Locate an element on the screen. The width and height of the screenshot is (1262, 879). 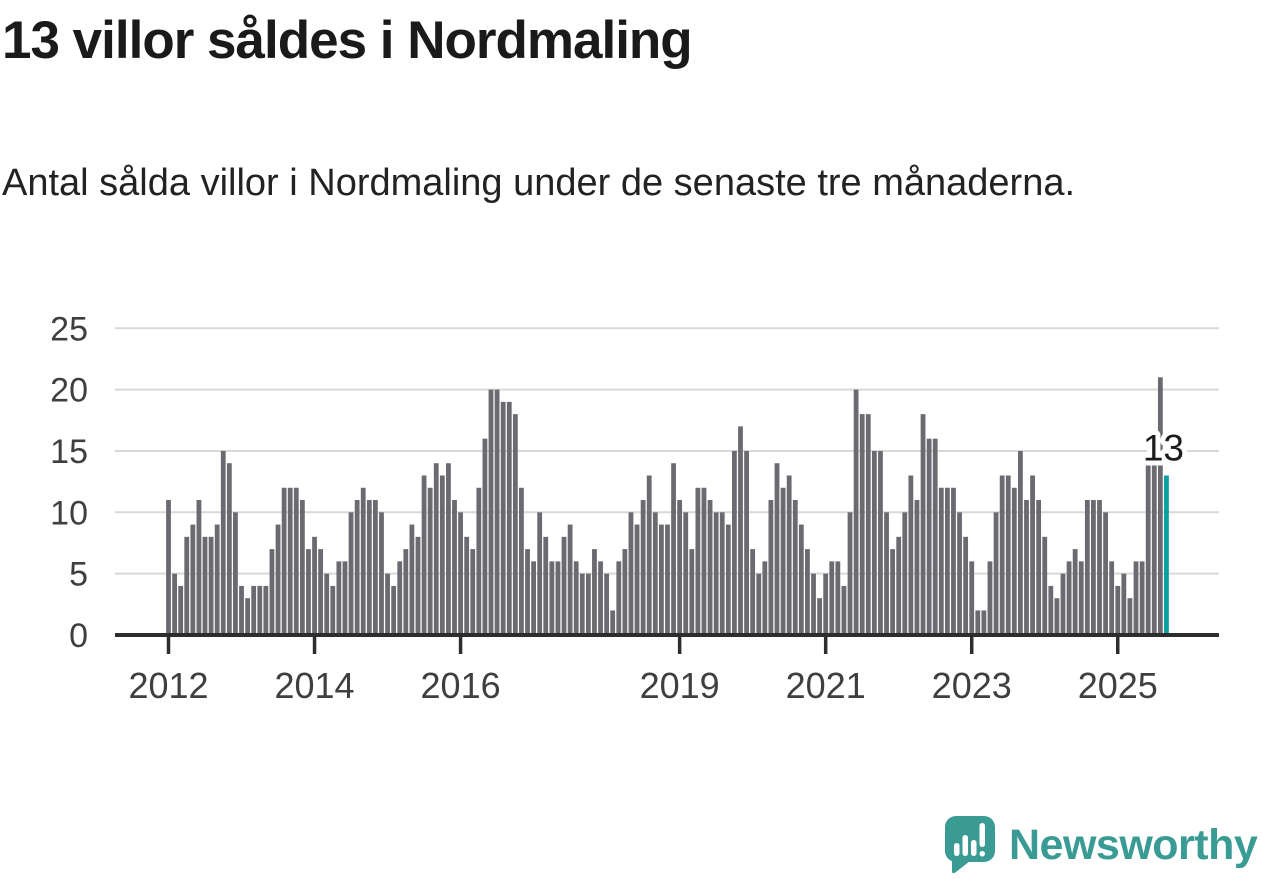
bar-value-annotation-halo: 13 is located at coordinates (1163, 447).